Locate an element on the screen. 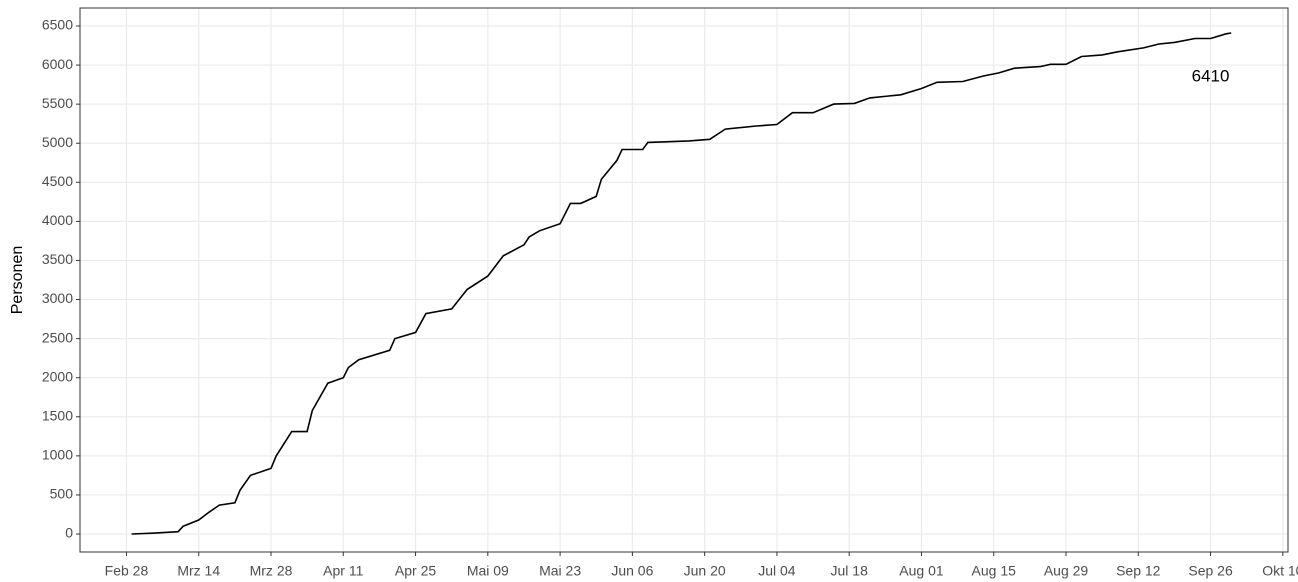 The width and height of the screenshot is (1298, 582). y-tick-label: 2000 is located at coordinates (57, 376).